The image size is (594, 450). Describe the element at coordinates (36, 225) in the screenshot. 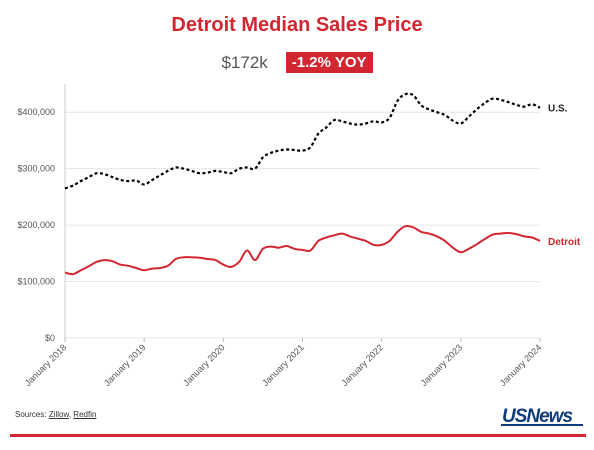

I see `y-tick-label: $200,000` at that location.